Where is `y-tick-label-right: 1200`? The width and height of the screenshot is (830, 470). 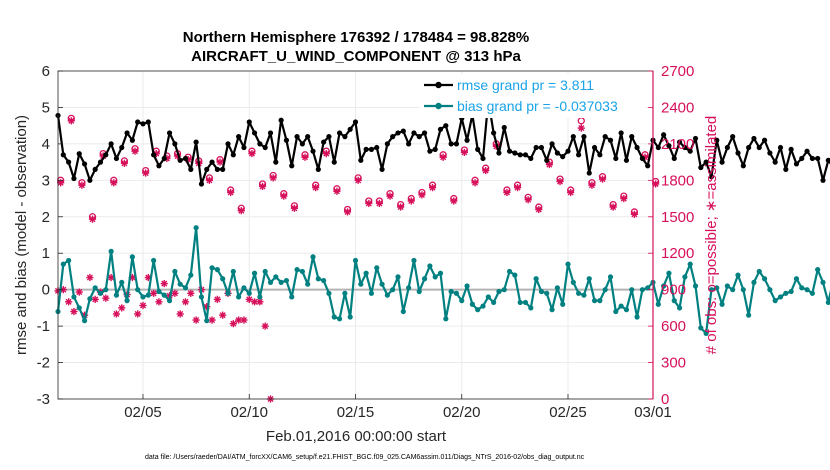
y-tick-label-right: 1200 is located at coordinates (677, 253).